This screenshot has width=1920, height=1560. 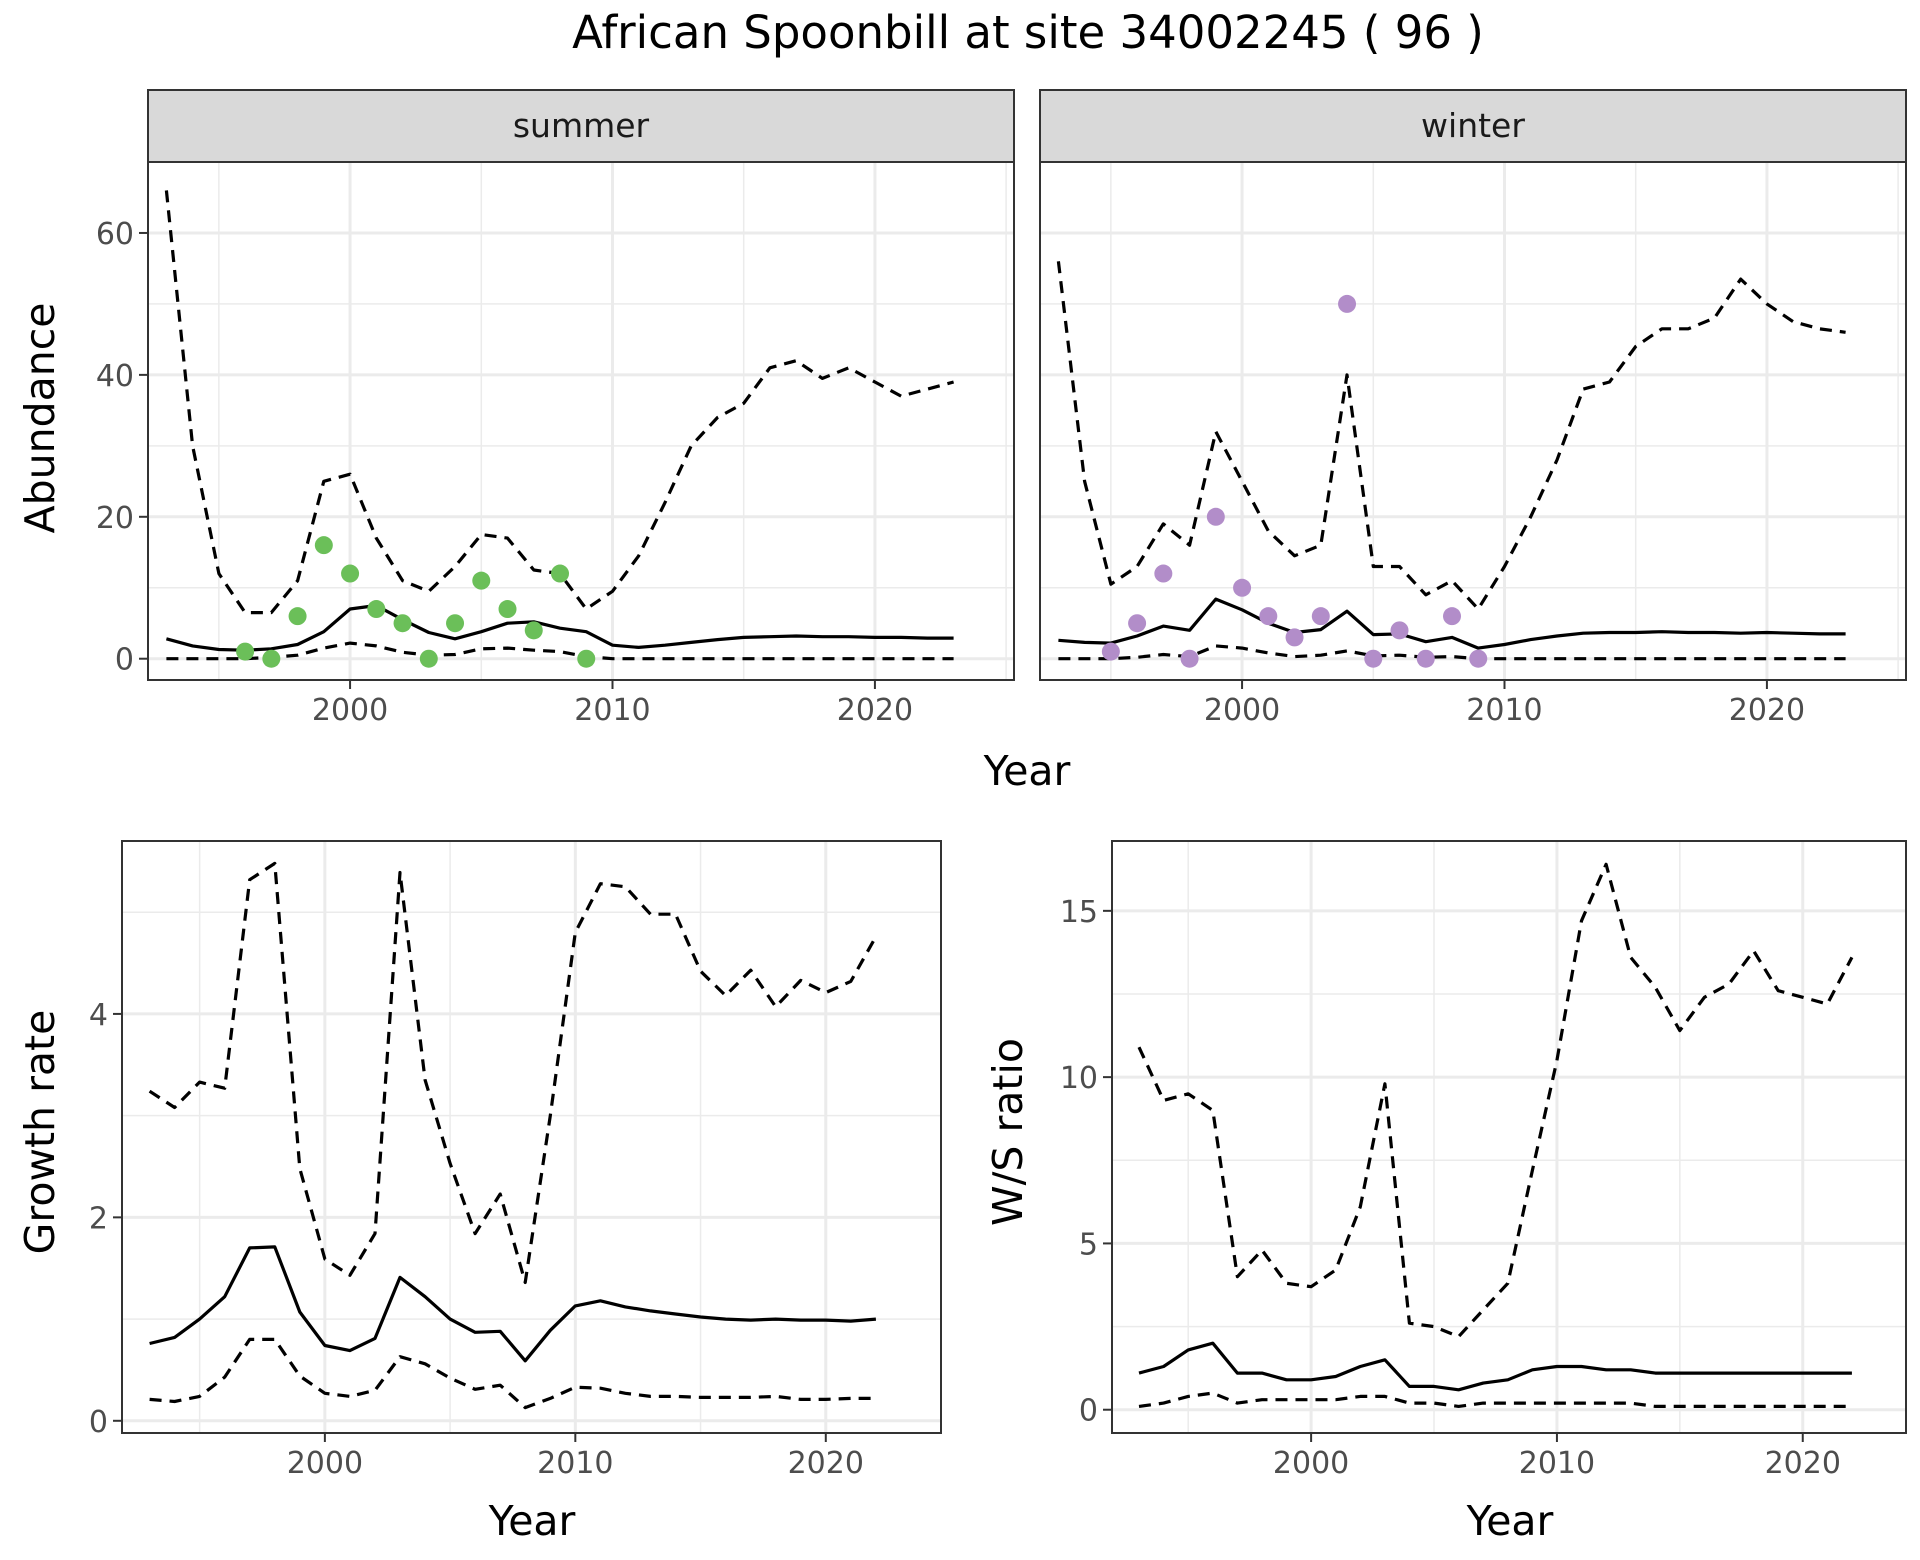 What do you see at coordinates (115, 518) in the screenshot?
I see `y-tick-label: 20` at bounding box center [115, 518].